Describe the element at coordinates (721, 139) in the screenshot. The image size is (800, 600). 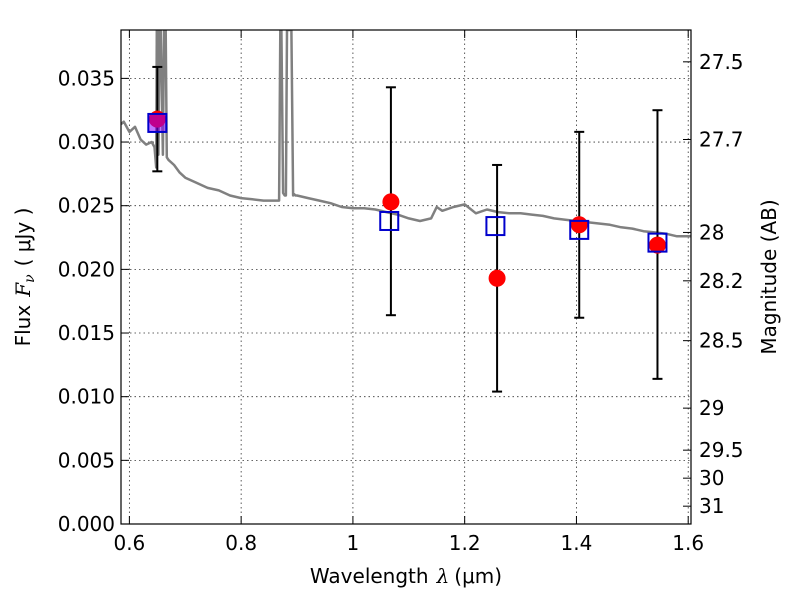
I see `y2-tick-label: 27.7` at that location.